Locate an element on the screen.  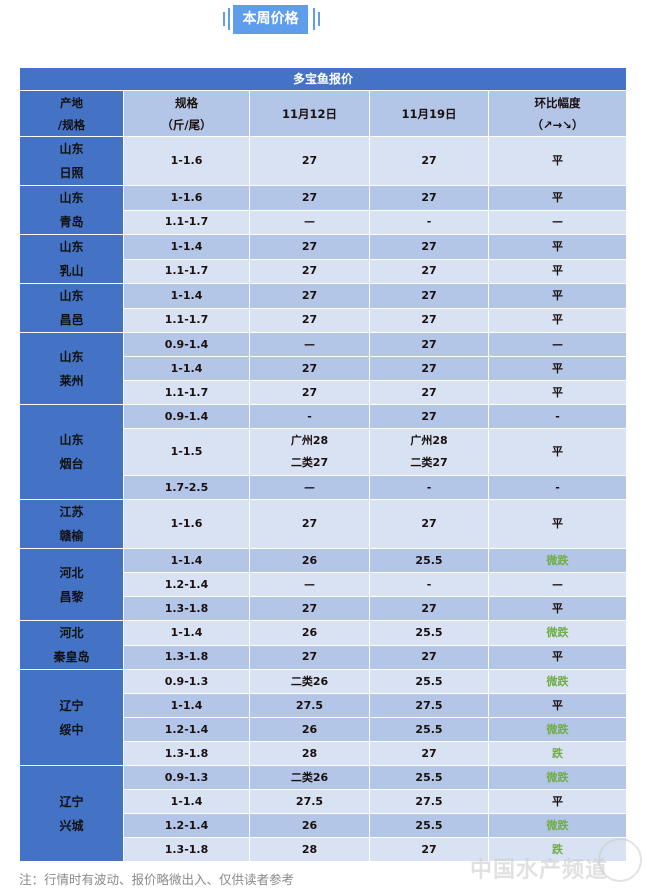
origin-line: 日照 is located at coordinates (71, 173).